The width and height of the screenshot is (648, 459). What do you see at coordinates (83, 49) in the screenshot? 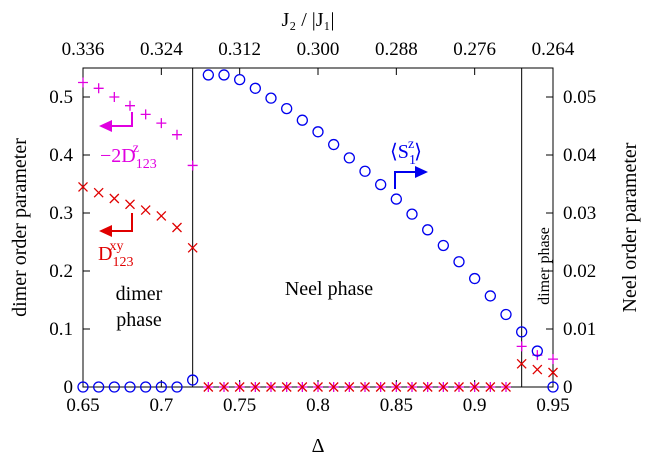
I see `top-tick-label: 0.336` at bounding box center [83, 49].